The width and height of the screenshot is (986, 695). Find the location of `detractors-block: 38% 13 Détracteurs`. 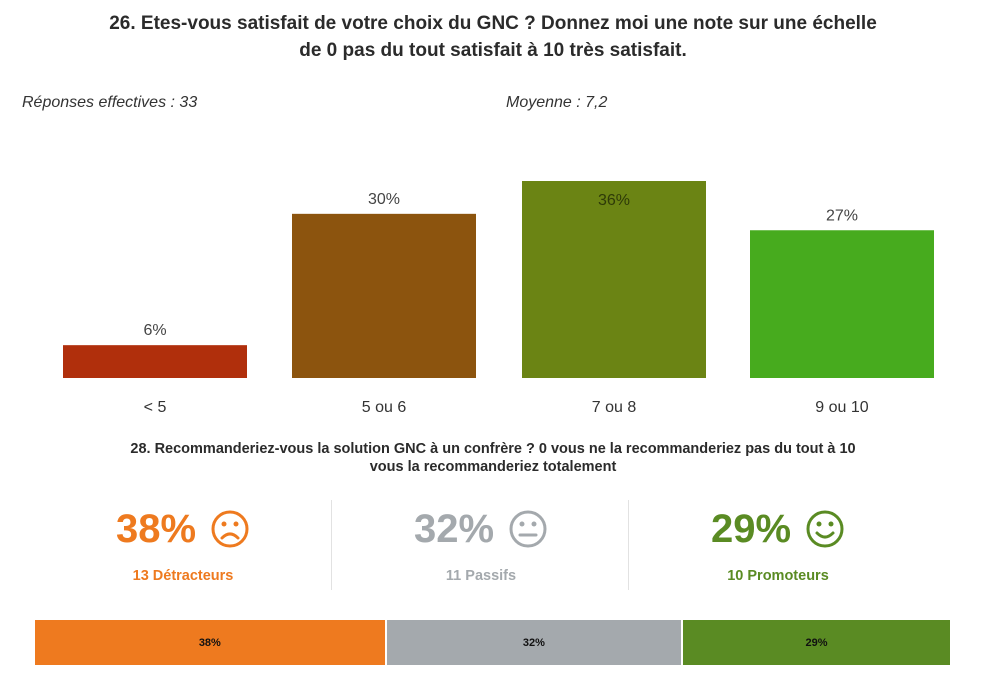

detractors-block: 38% 13 Détracteurs is located at coordinates (183, 546).